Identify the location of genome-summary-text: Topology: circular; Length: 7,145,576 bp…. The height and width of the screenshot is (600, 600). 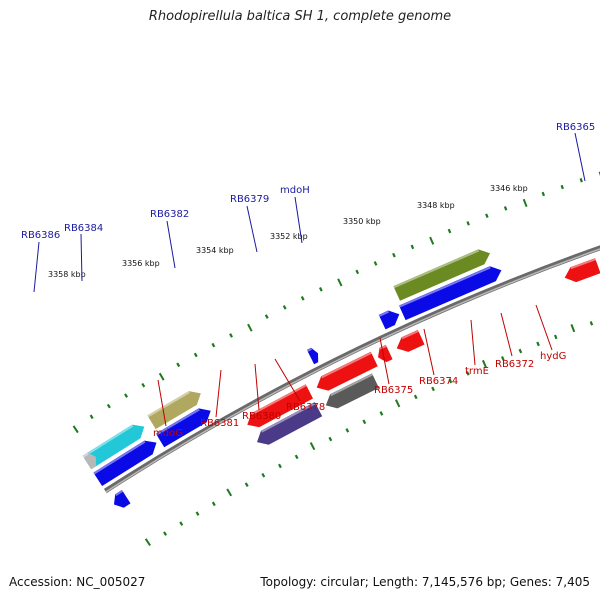
(425, 582).